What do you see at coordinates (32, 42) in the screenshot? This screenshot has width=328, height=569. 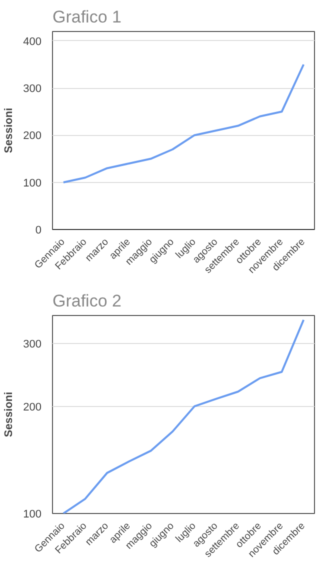 I see `y-tick-label: 400` at bounding box center [32, 42].